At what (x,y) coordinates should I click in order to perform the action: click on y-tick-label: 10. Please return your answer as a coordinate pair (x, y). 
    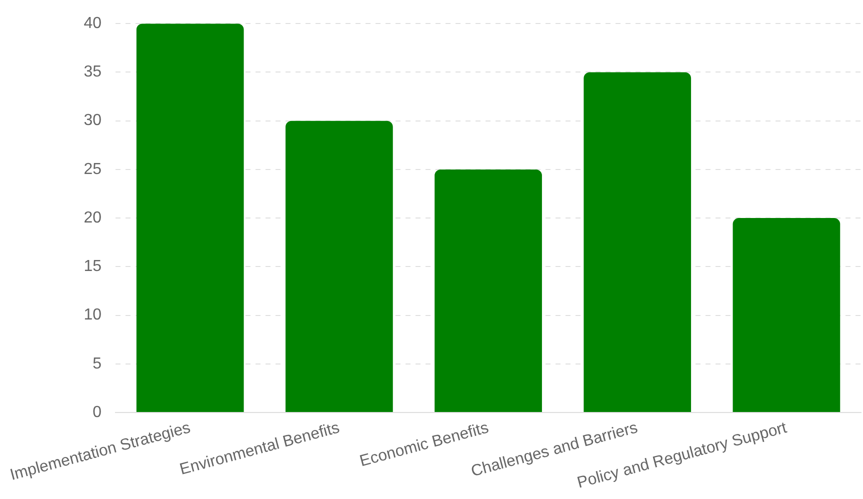
    Looking at the image, I should click on (93, 315).